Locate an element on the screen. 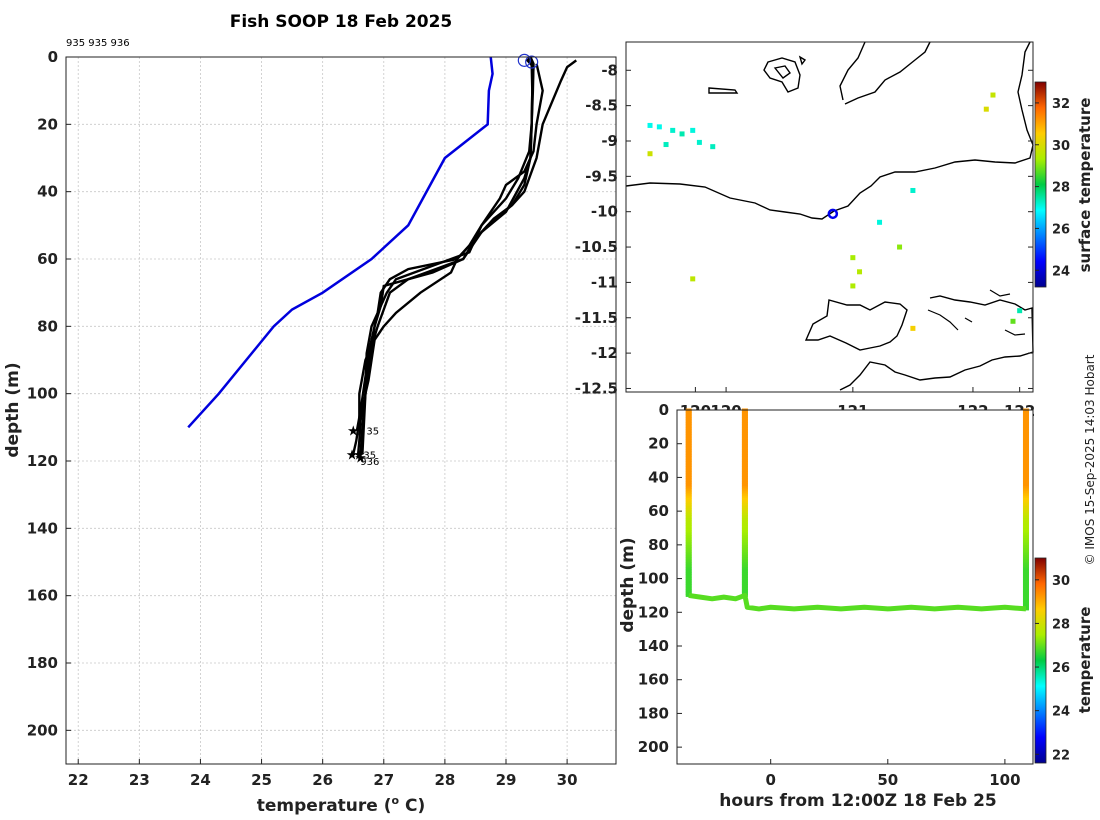 The image size is (1100, 820). coastline-north-island is located at coordinates (885, 73).